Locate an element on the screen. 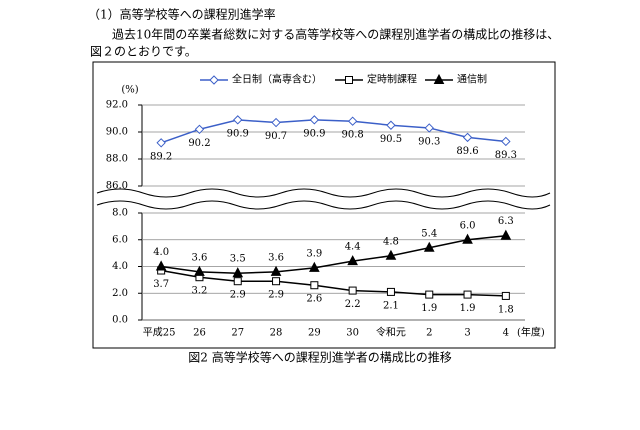 The height and width of the screenshot is (430, 640). x-unit: (年度) is located at coordinates (531, 332).